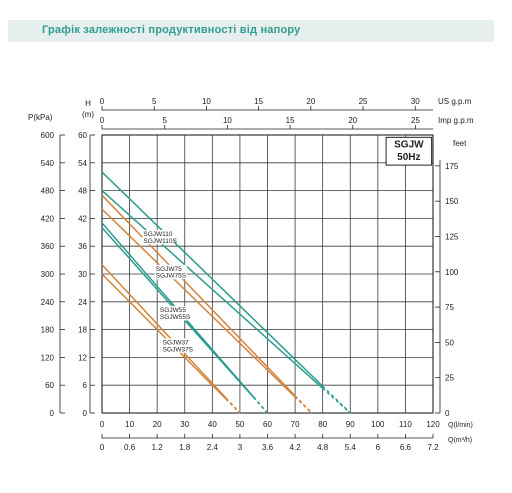 The width and height of the screenshot is (512, 493). What do you see at coordinates (452, 166) in the screenshot?
I see `feet-tick-label: 175` at bounding box center [452, 166].